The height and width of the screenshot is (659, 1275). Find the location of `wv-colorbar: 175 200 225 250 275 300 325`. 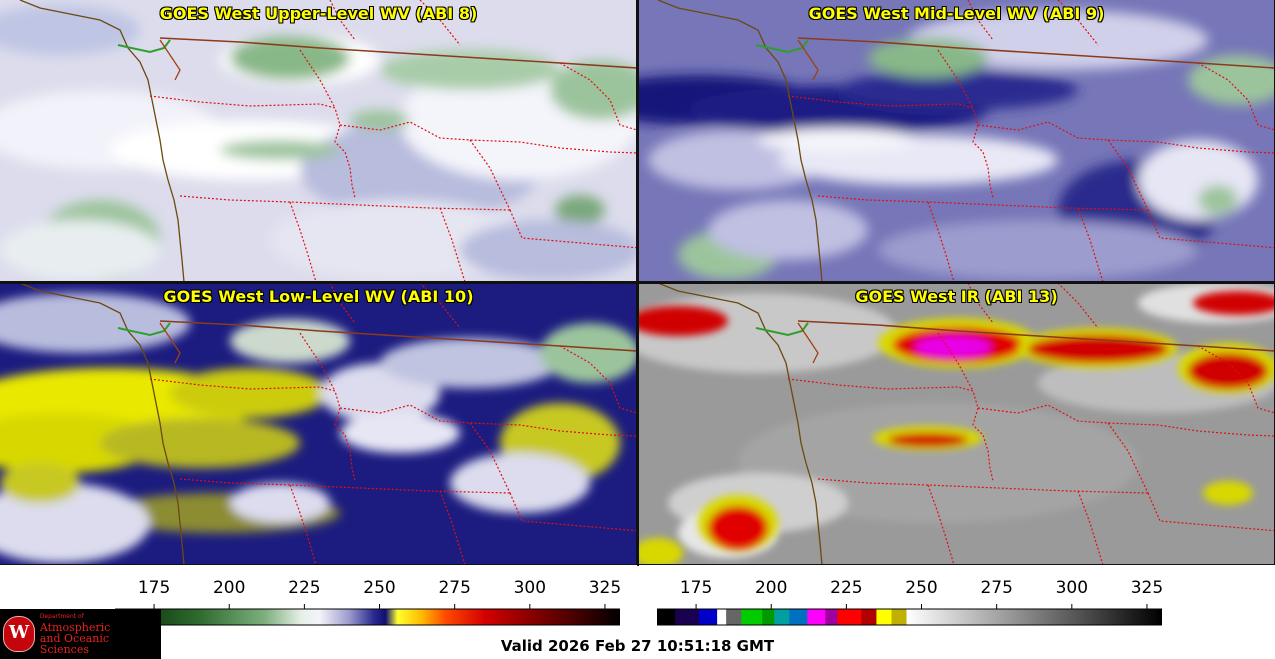

wv-colorbar: 175 200 225 250 275 300 325 is located at coordinates (368, 599).